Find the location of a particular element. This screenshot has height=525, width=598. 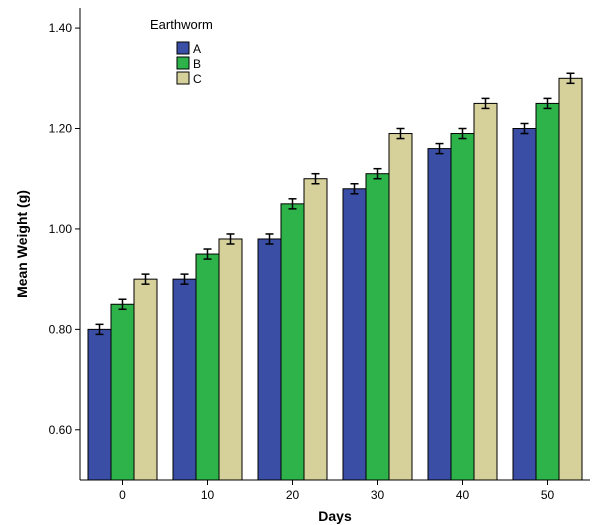

legend-swatch-A is located at coordinates (183, 48).